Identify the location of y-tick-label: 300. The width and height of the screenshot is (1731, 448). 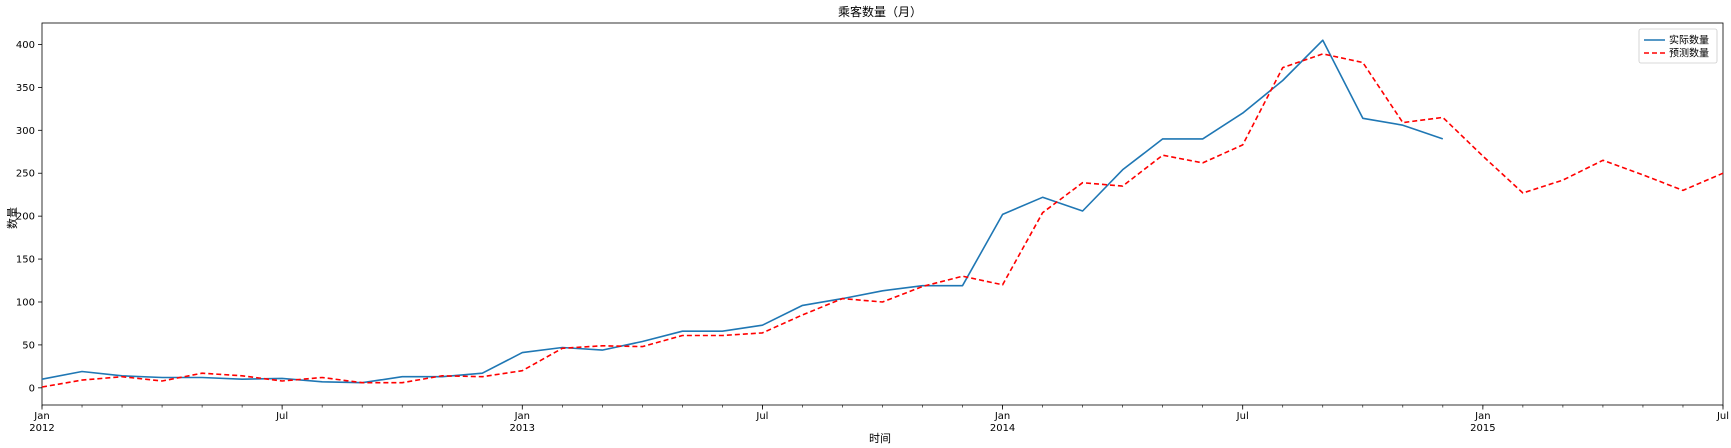
(25, 131).